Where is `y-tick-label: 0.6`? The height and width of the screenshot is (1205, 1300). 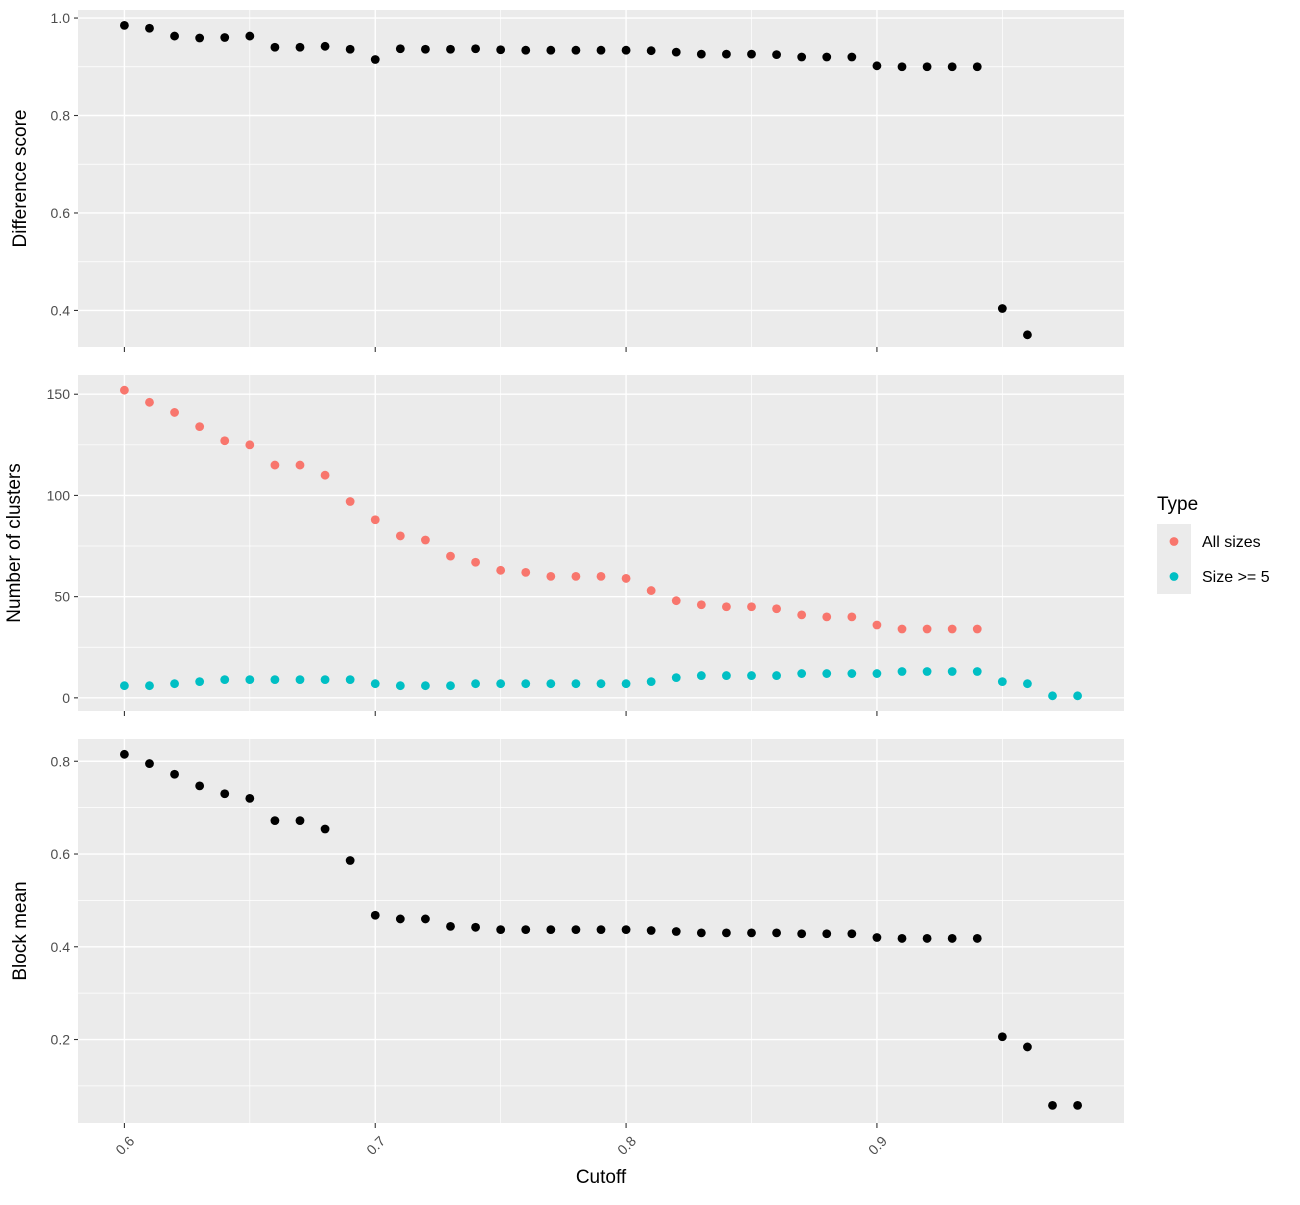 y-tick-label: 0.6 is located at coordinates (61, 213).